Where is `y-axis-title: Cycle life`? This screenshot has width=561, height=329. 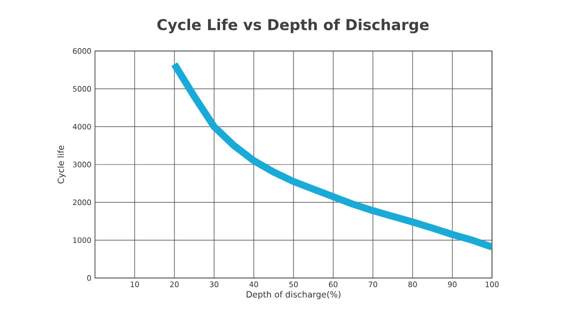 y-axis-title: Cycle life is located at coordinates (61, 165).